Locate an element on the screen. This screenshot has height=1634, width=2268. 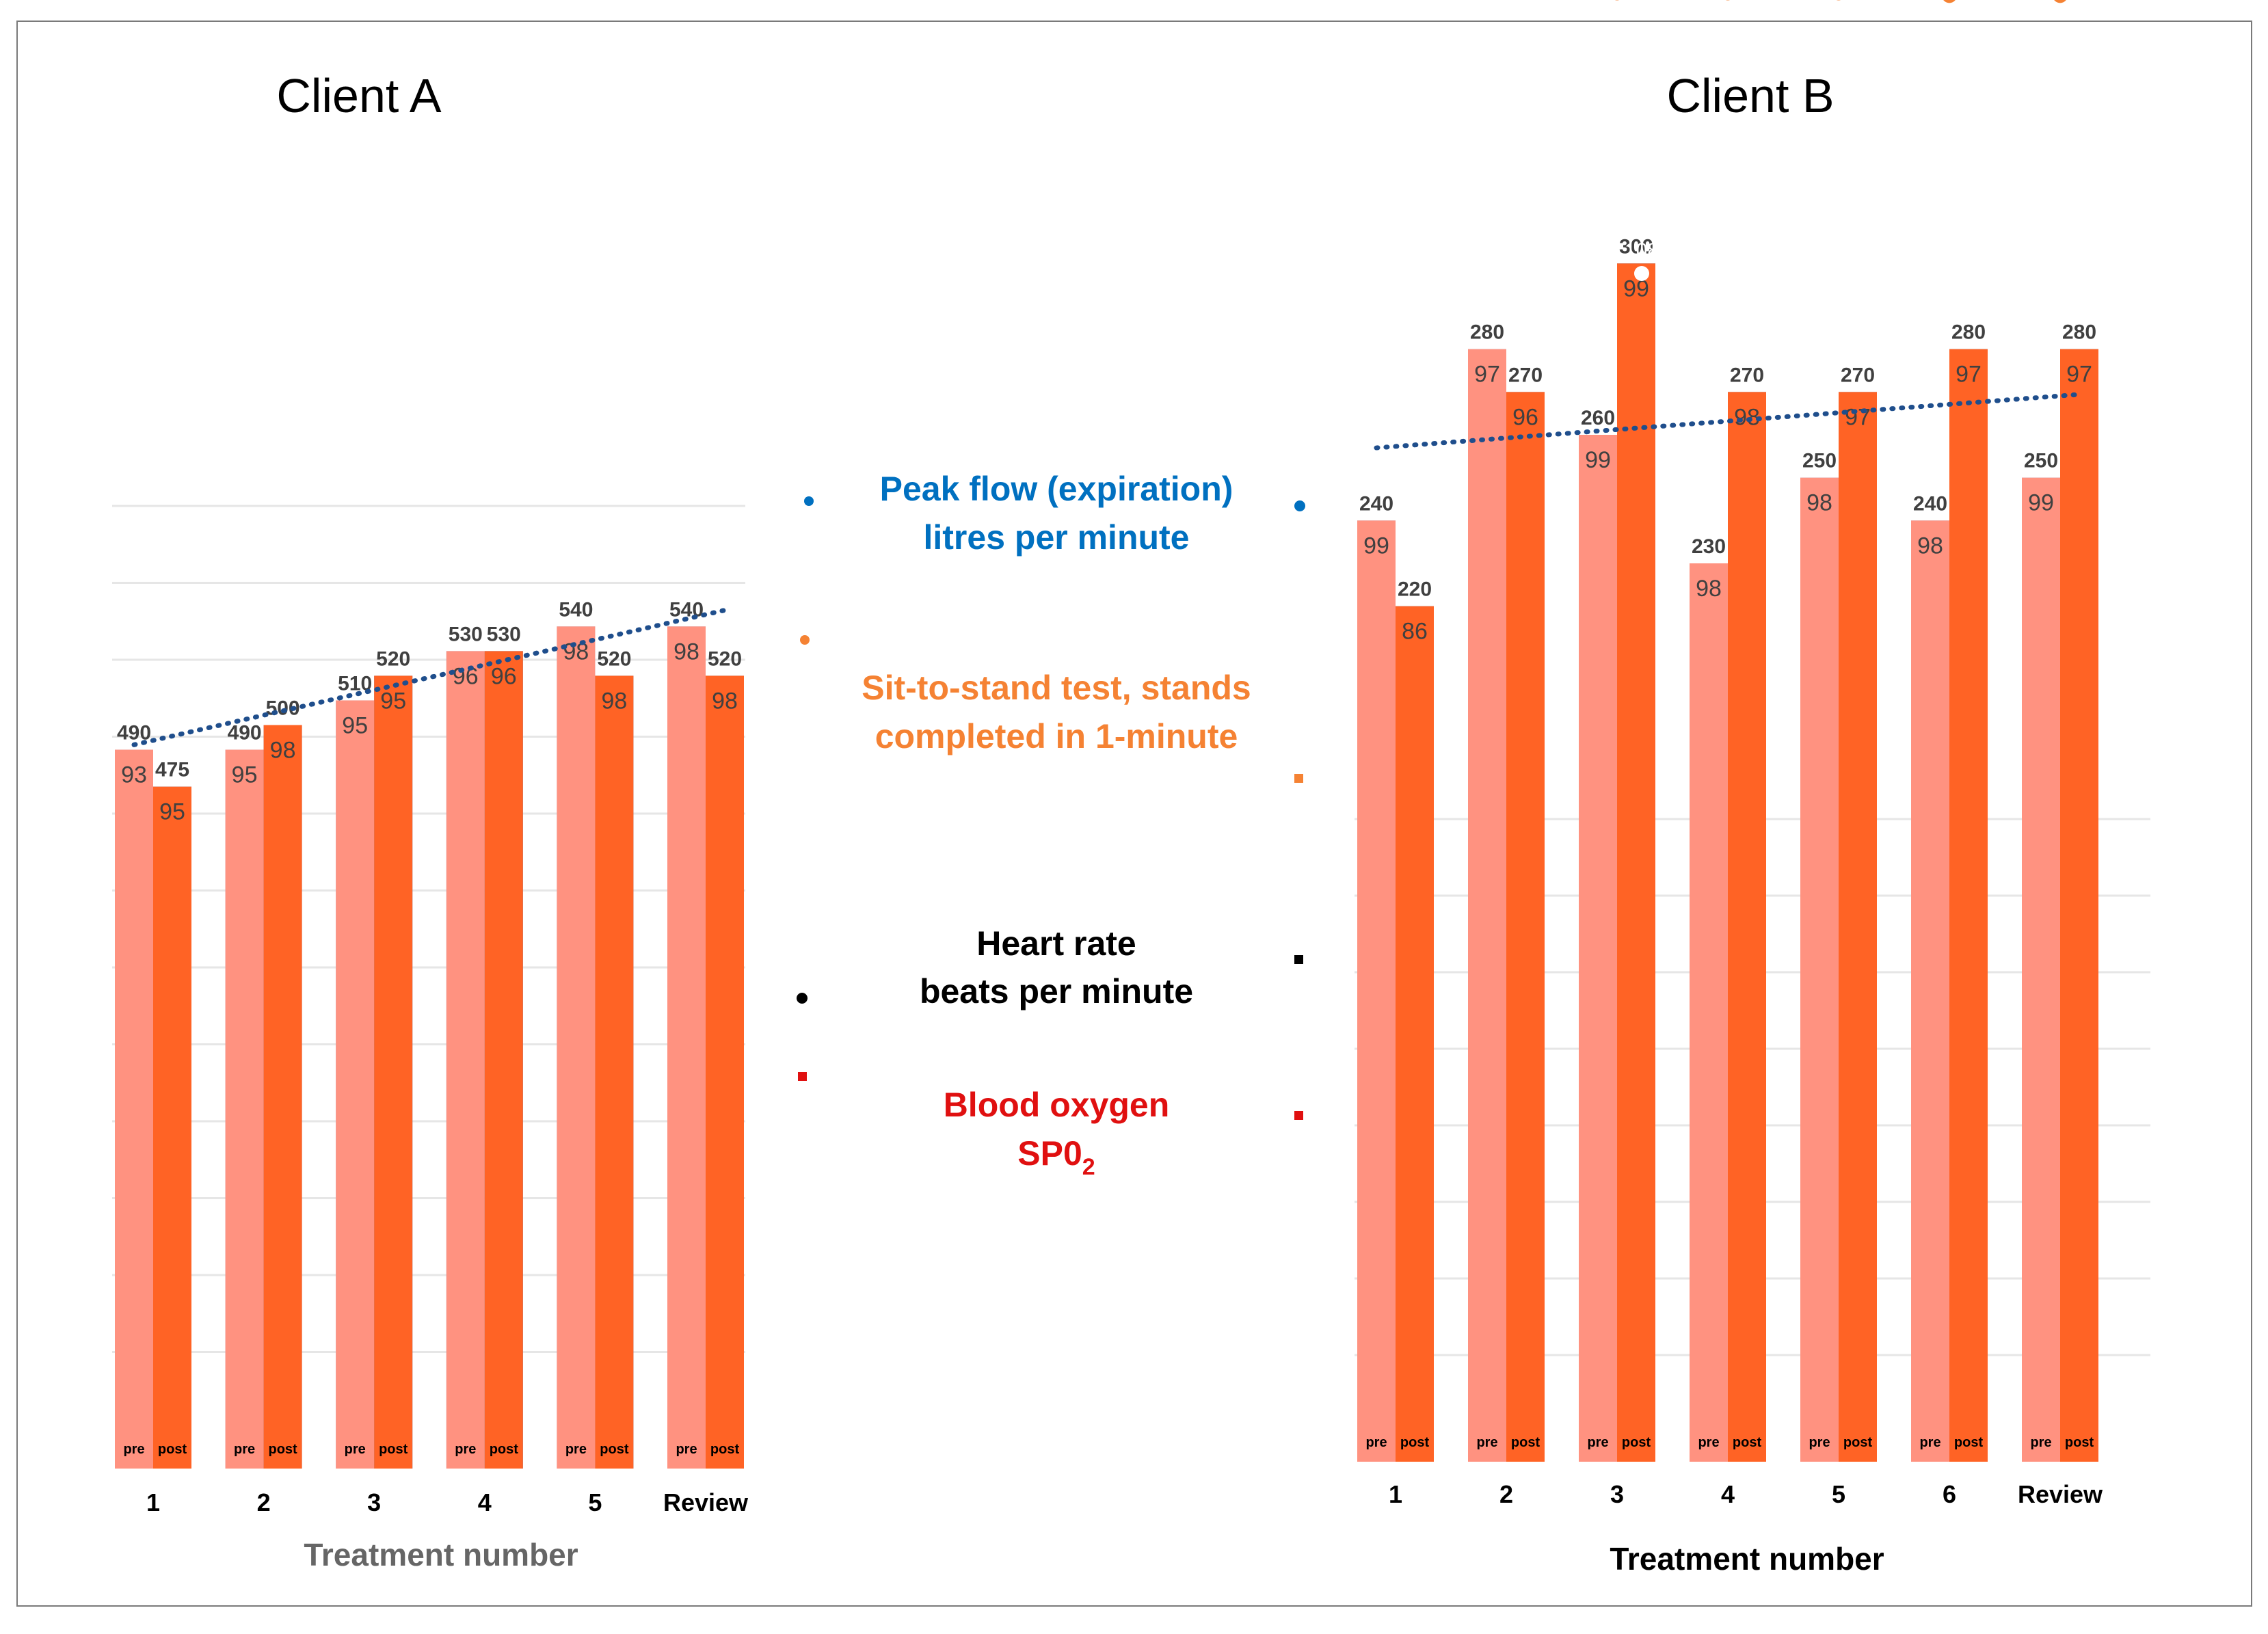
legend-marker-hr-left is located at coordinates (802, 998).